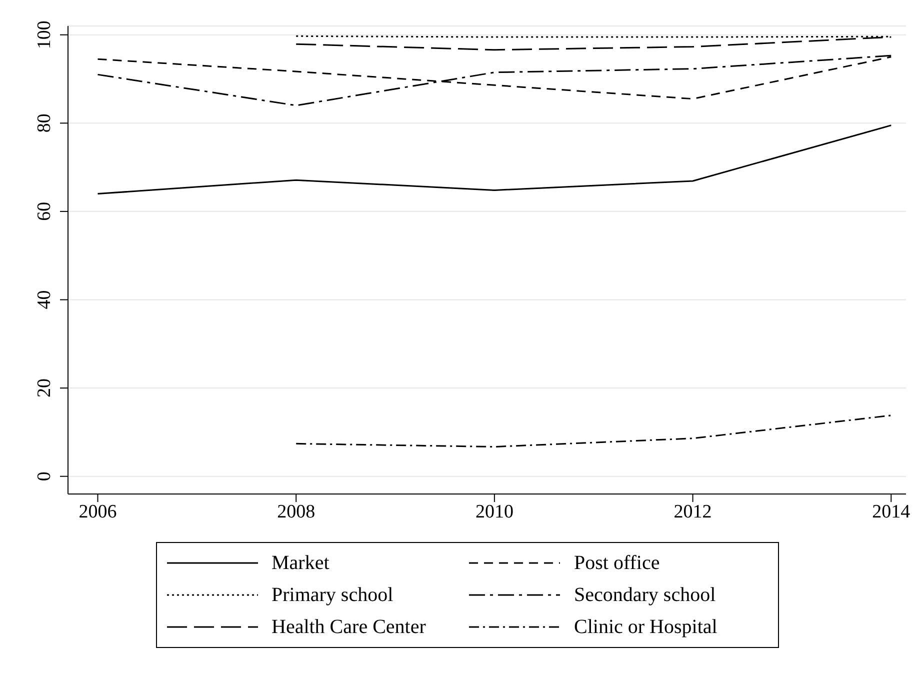  What do you see at coordinates (645, 595) in the screenshot?
I see `legend-label: Secondary school` at bounding box center [645, 595].